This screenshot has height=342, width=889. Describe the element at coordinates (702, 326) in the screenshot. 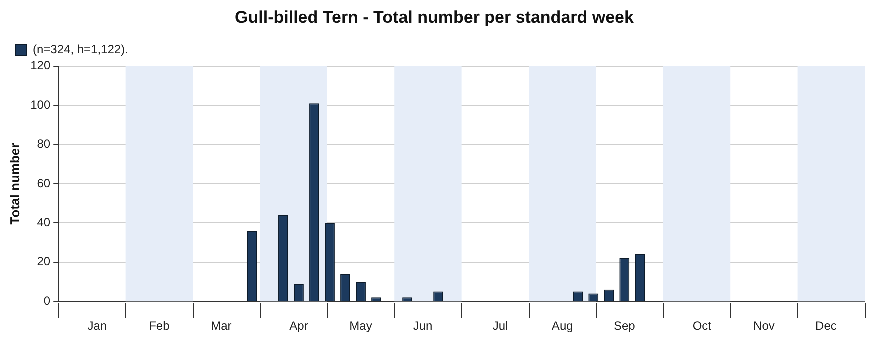

I see `x-tick-label: Oct` at that location.